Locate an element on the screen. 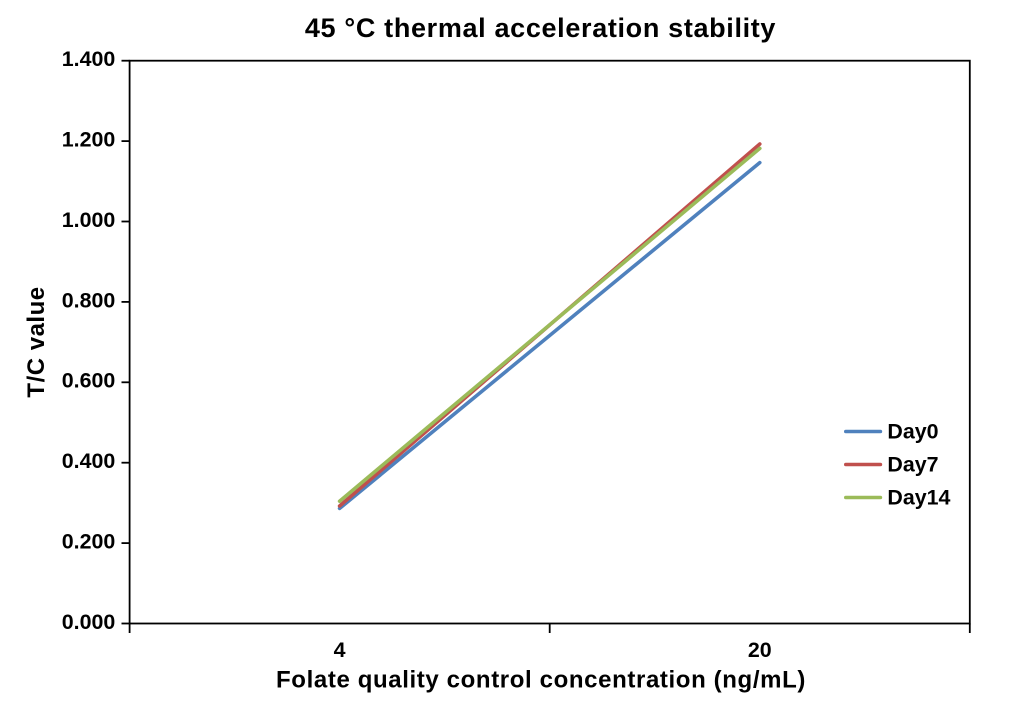 Image resolution: width=1014 pixels, height=704 pixels. svg-text: 1.000 is located at coordinates (89, 220).